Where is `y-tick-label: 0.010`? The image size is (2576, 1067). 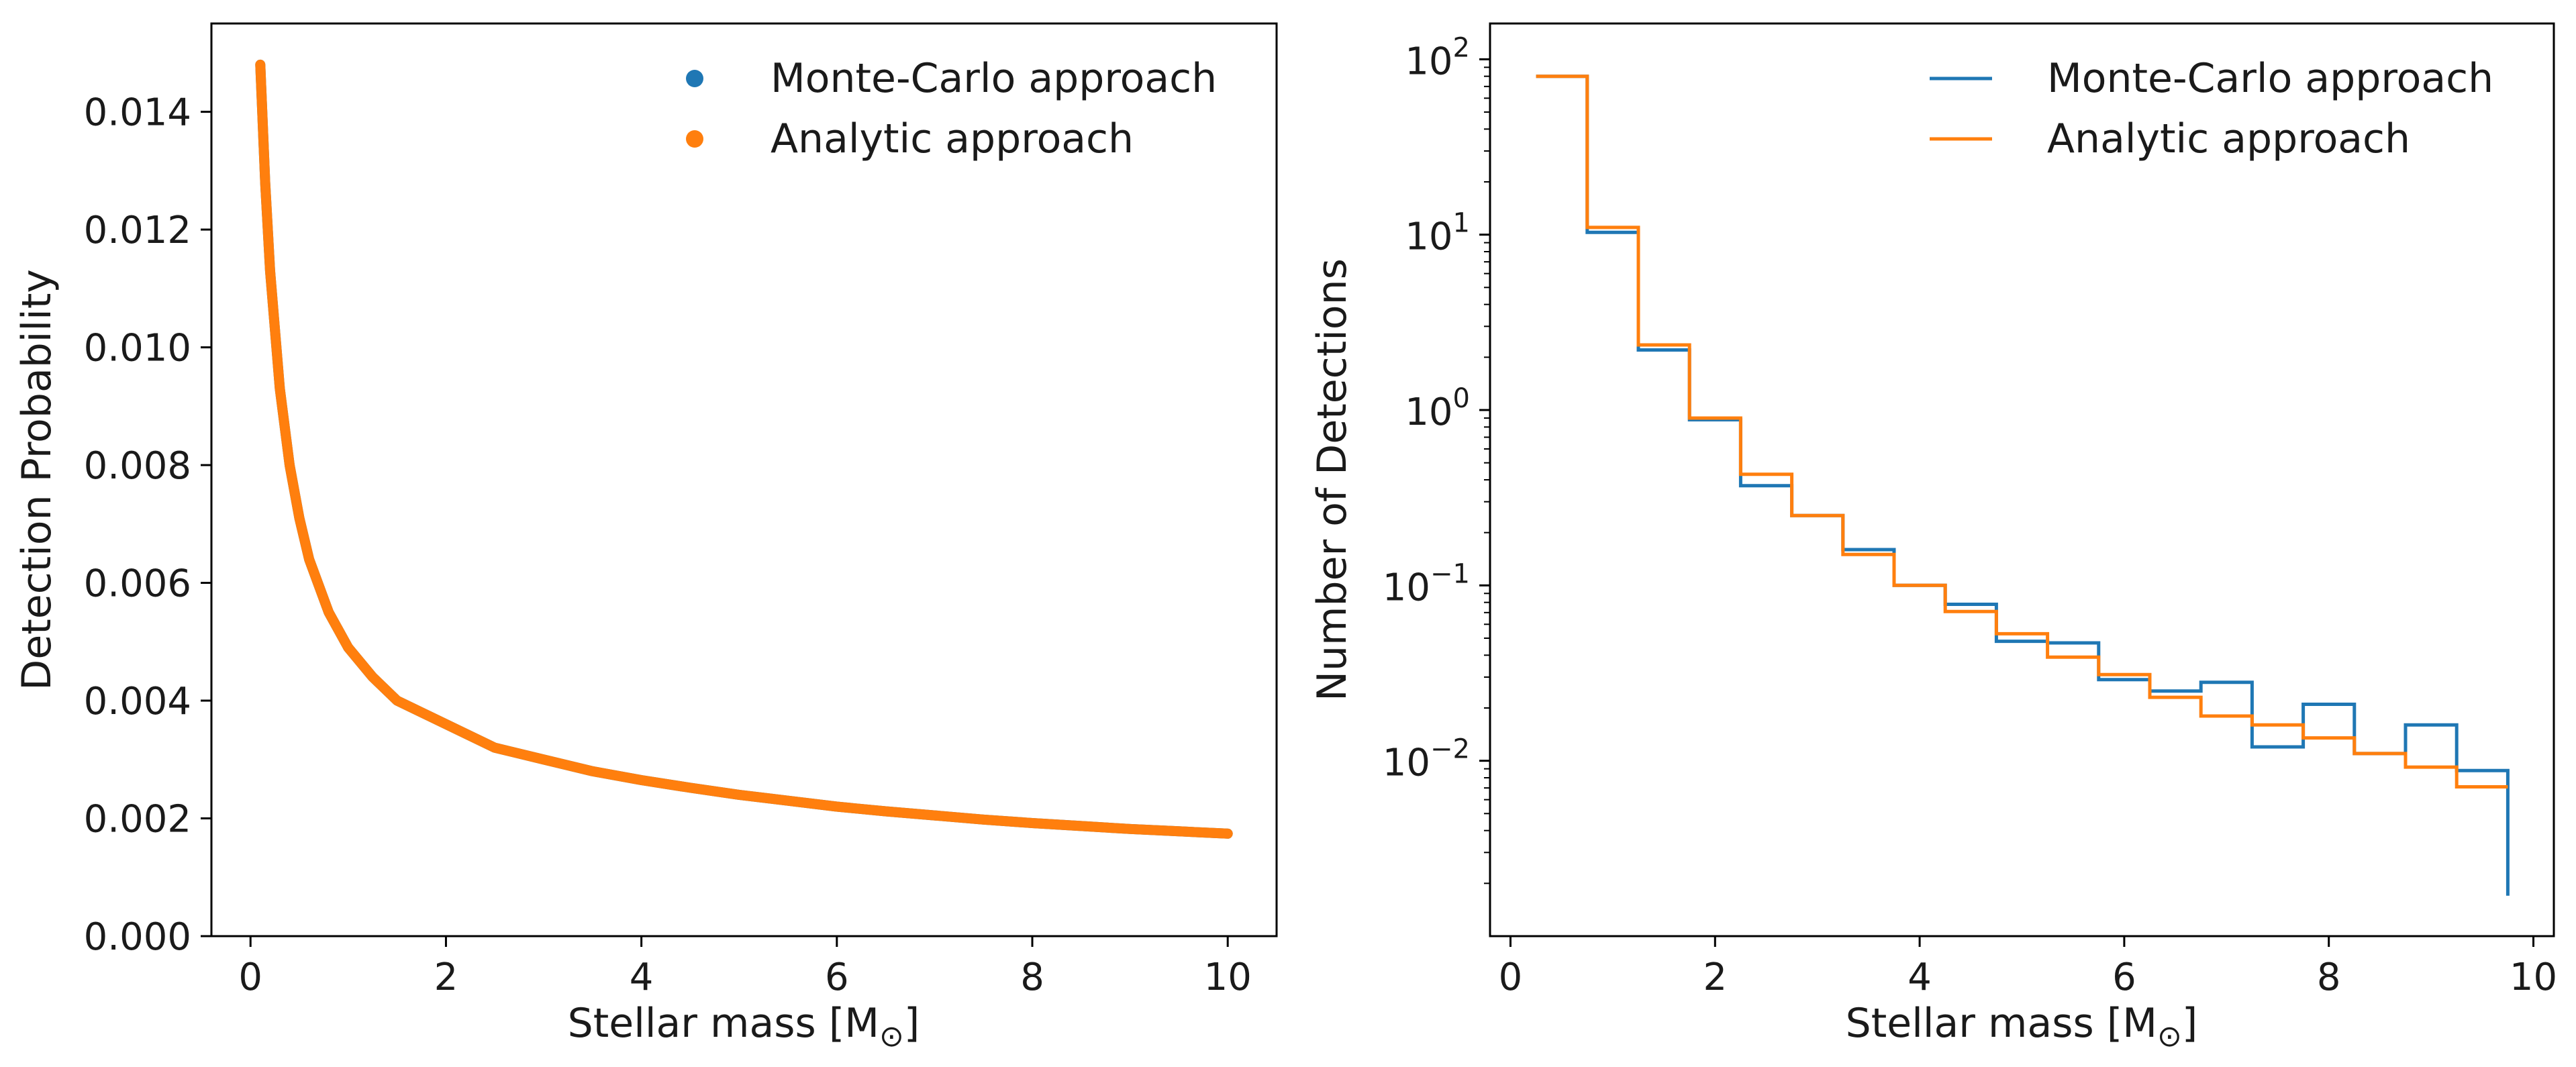 y-tick-label: 0.010 is located at coordinates (137, 348).